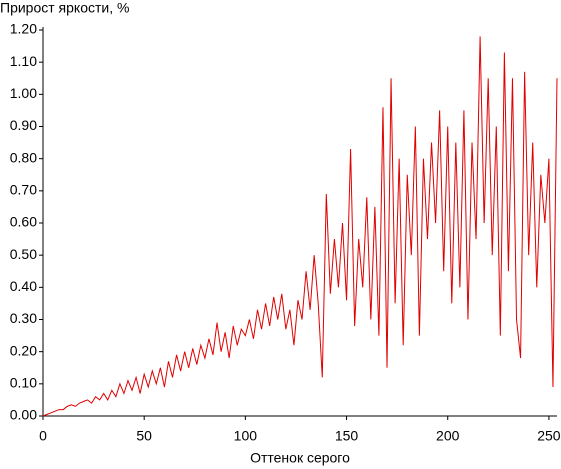  Describe the element at coordinates (23, 157) in the screenshot. I see `y-tick-label: 0.80` at that location.